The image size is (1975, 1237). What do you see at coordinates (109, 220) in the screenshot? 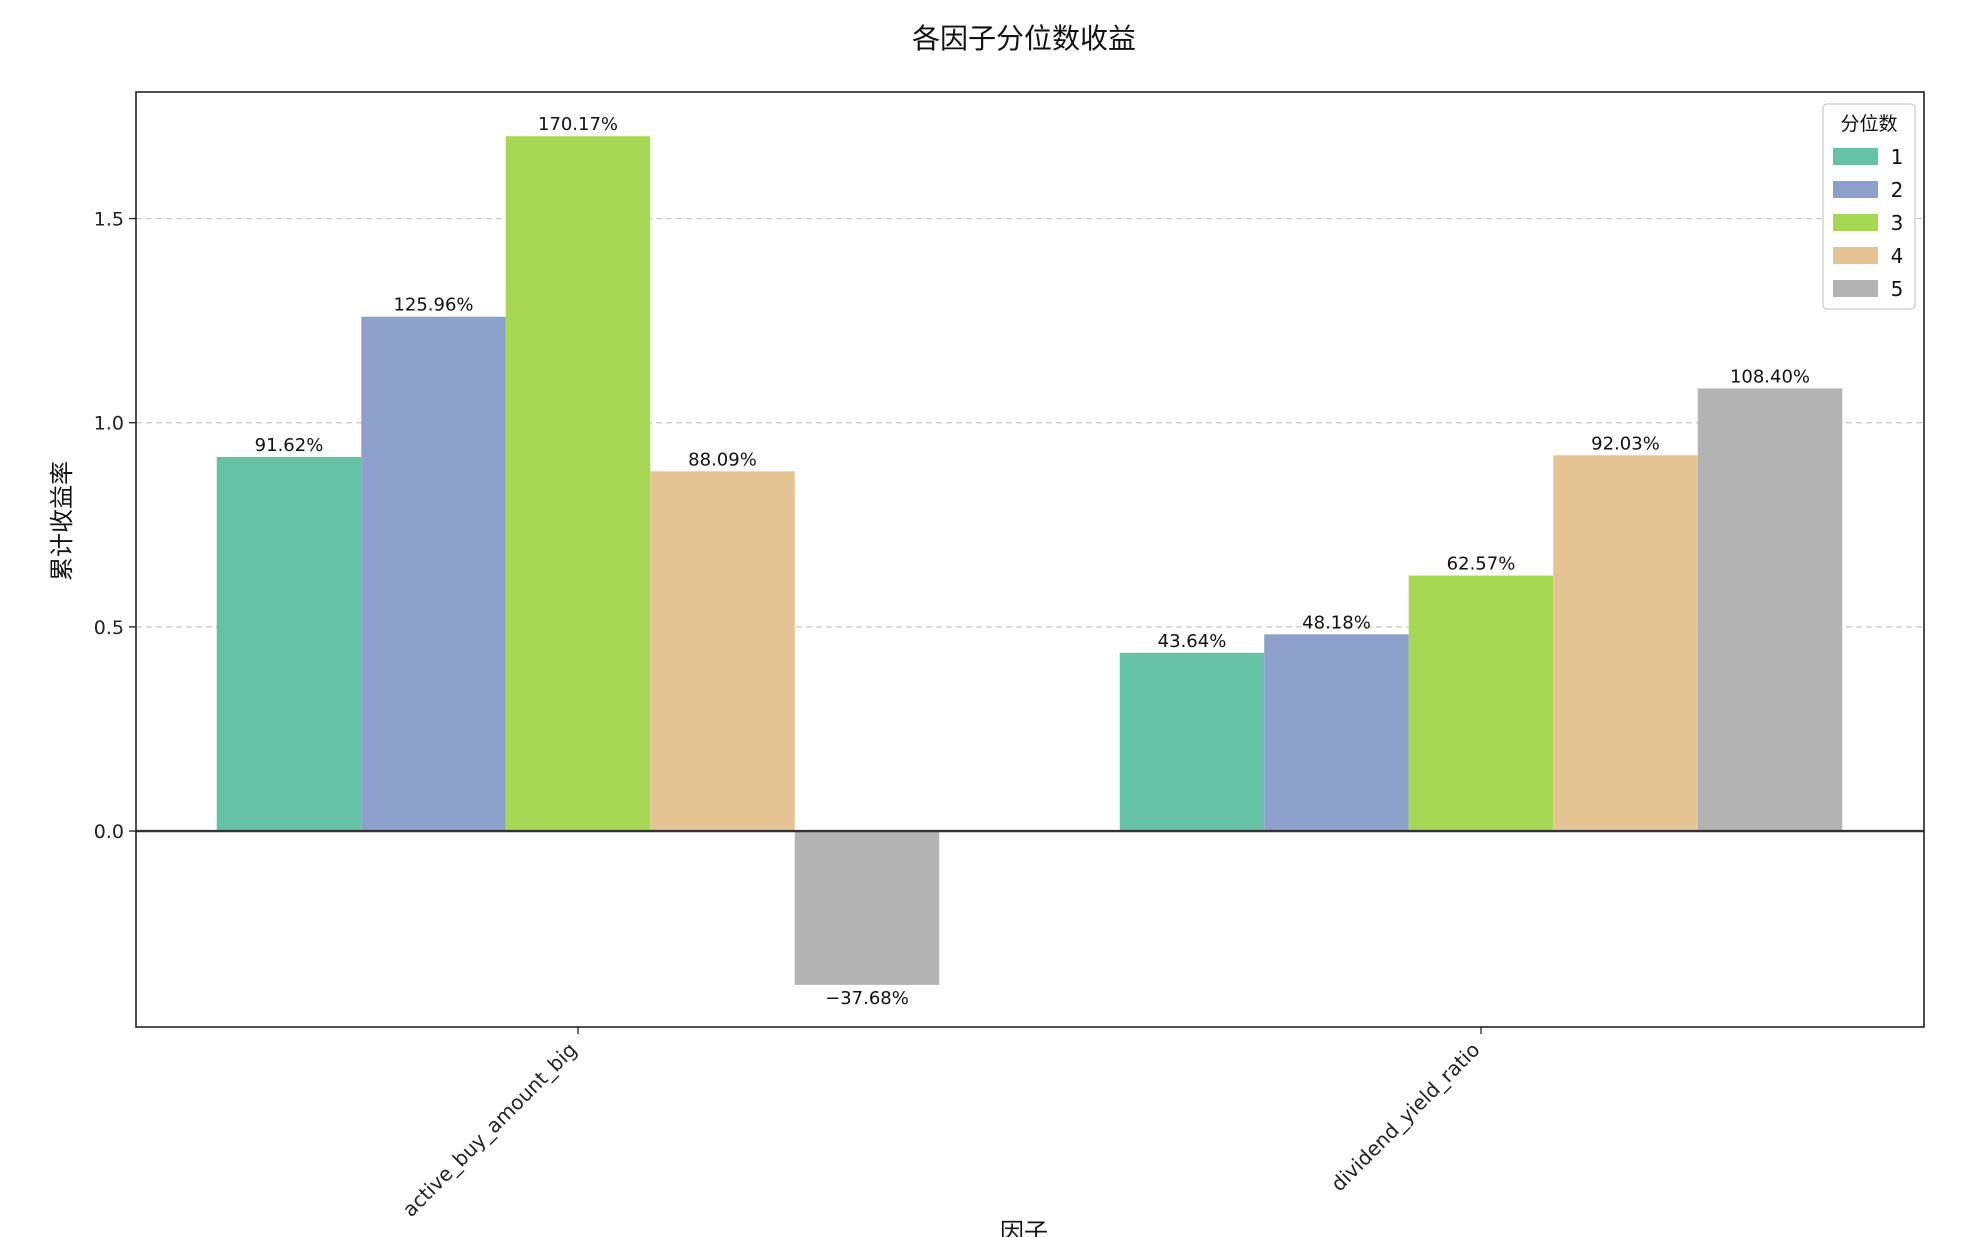
I see `y-tick-label: 1.5` at bounding box center [109, 220].